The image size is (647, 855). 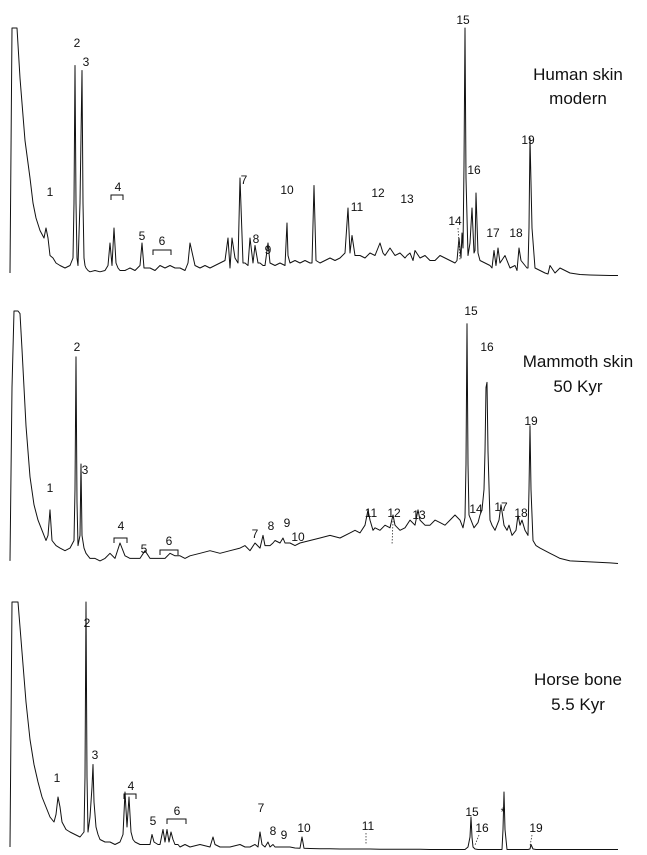 I want to click on panel-subtitle: modern, so click(x=578, y=98).